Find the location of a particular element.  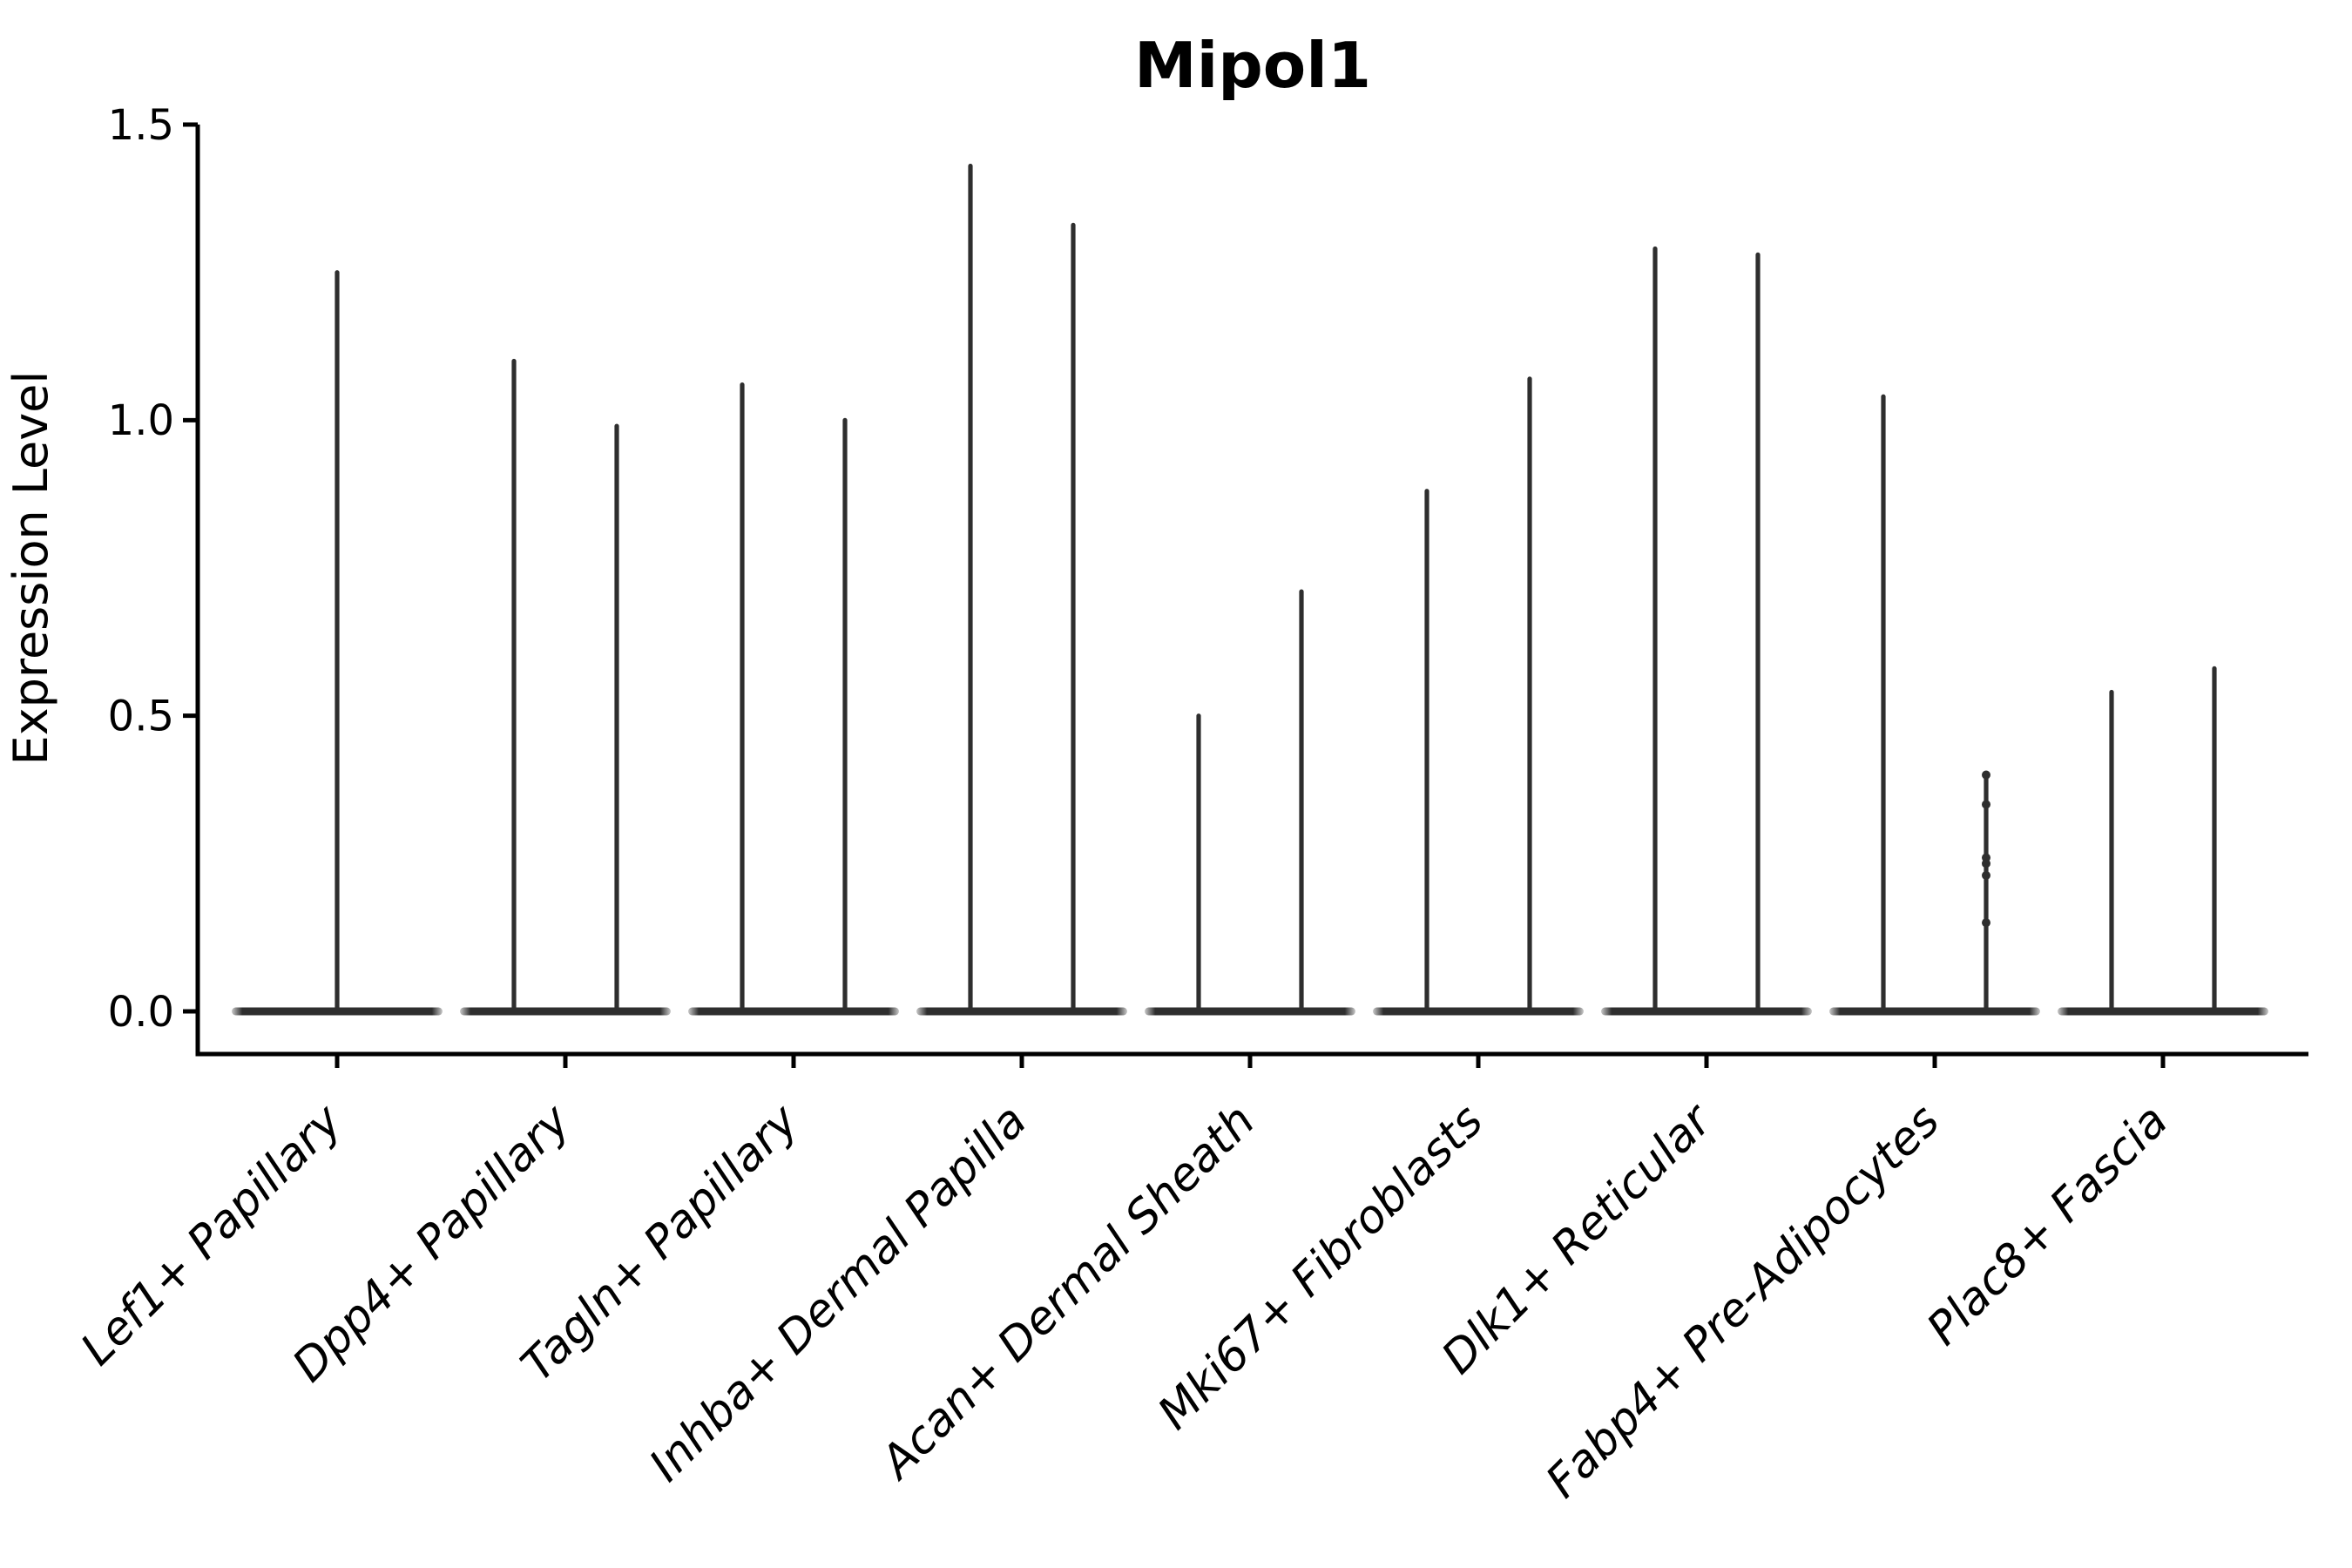

y-tick-label: 1.0 is located at coordinates (141, 420).